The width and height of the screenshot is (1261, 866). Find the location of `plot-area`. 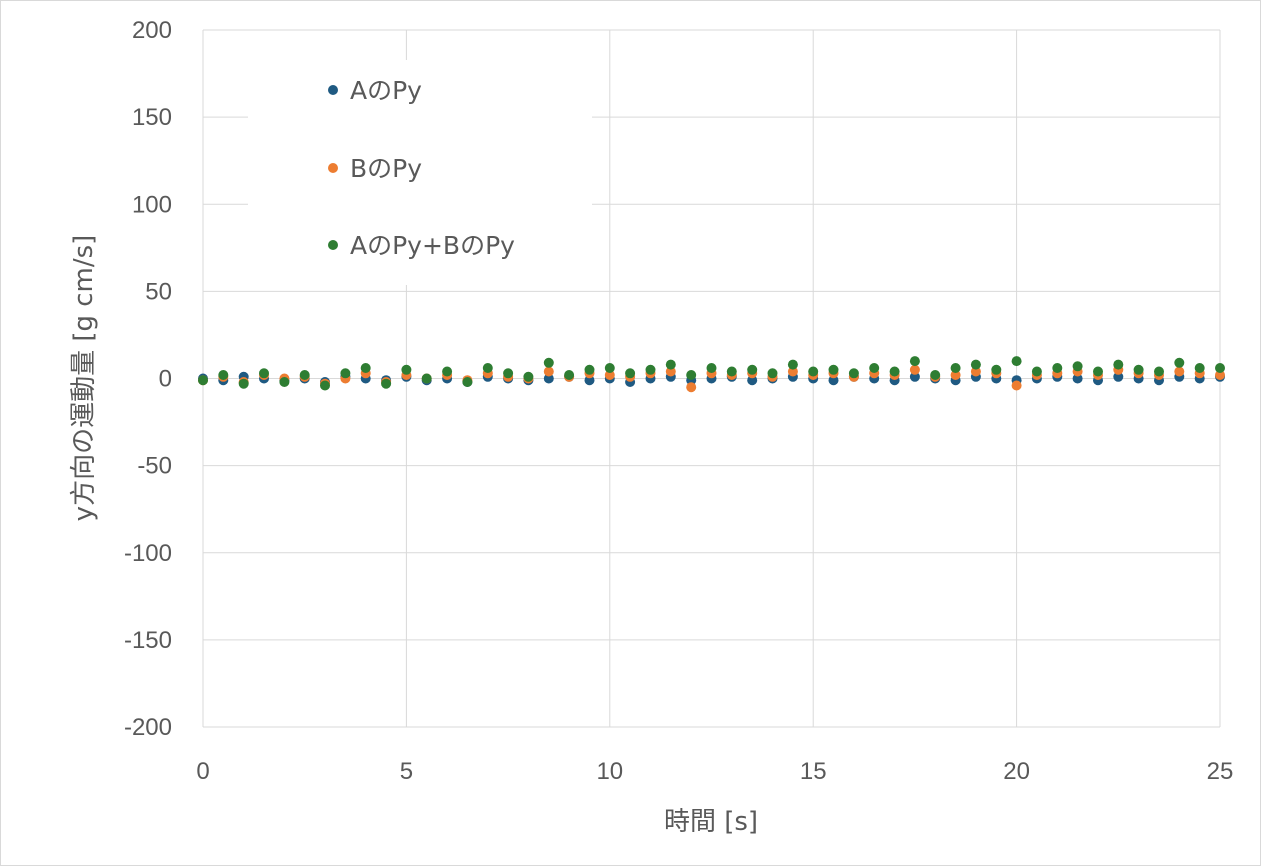

plot-area is located at coordinates (711, 374).